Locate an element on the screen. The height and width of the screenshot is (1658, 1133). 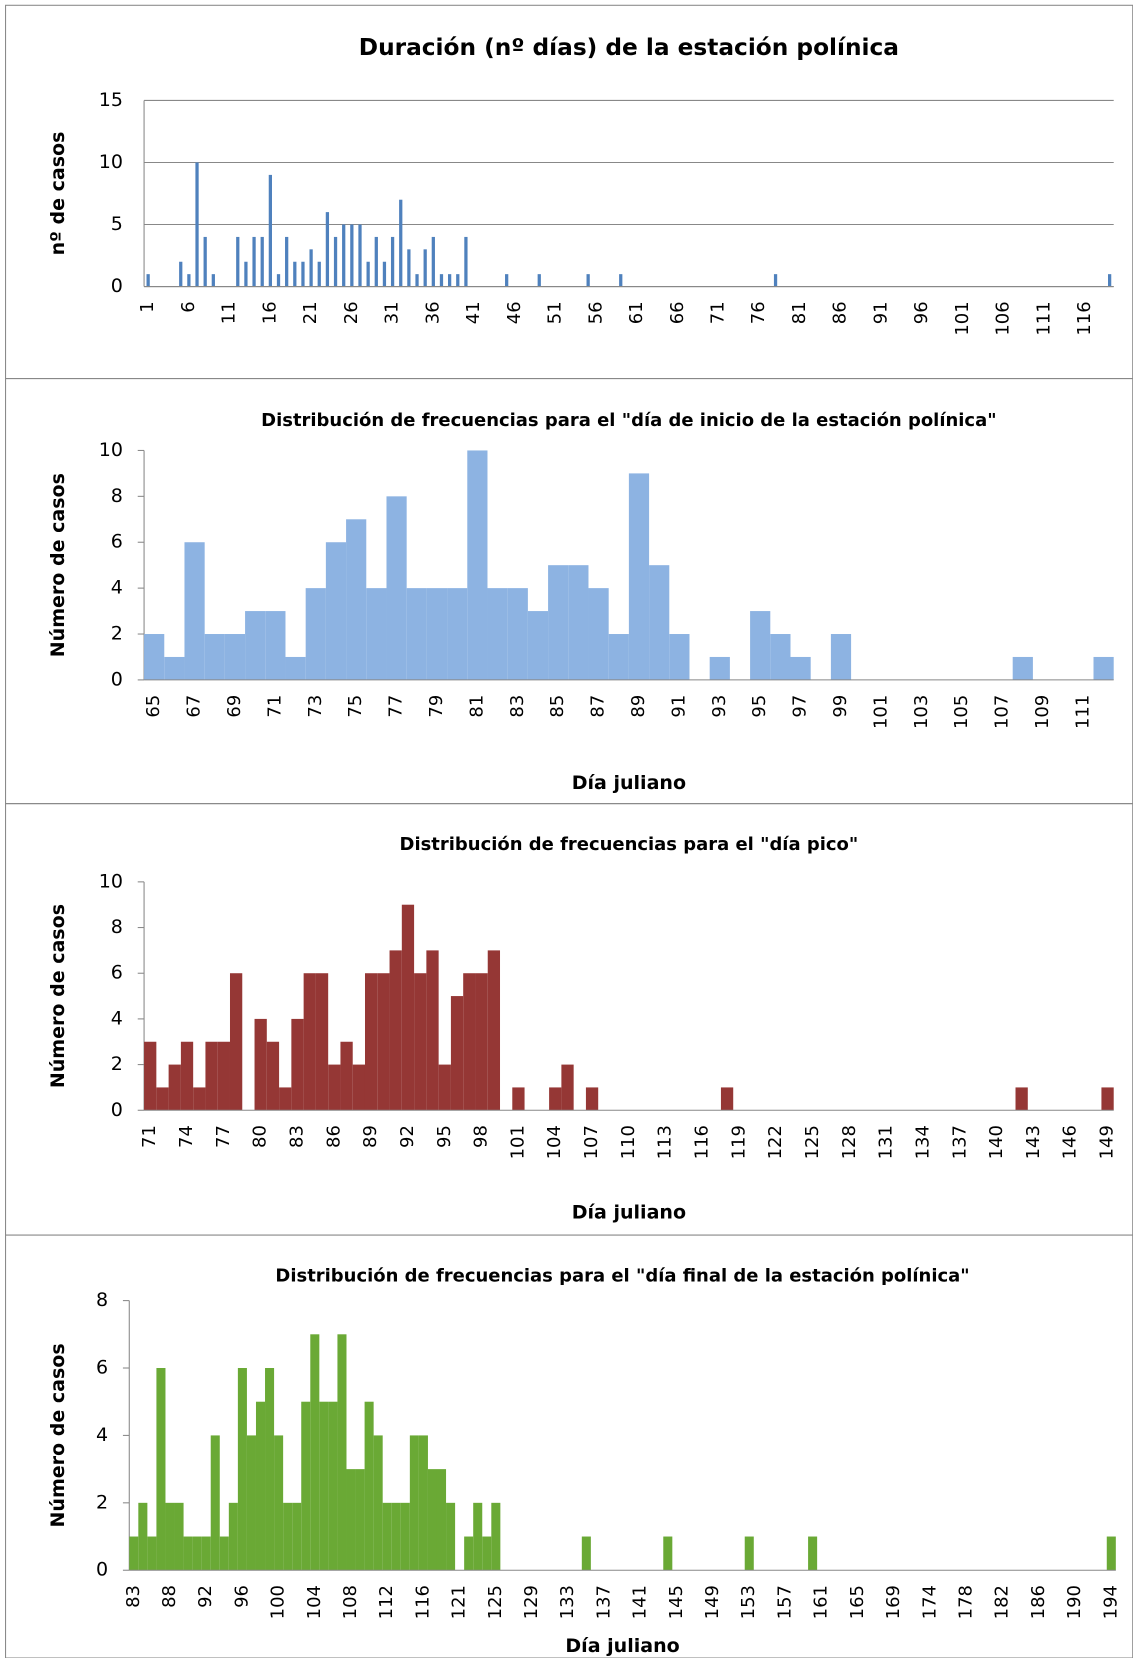
x-tick-label: 46 is located at coordinates (514, 312).